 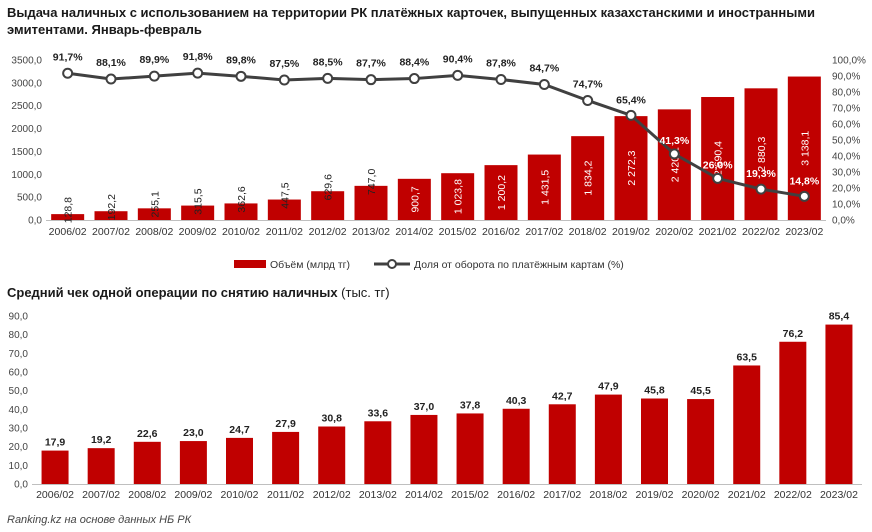 I want to click on share-point-label: 89,9%, so click(x=154, y=60).